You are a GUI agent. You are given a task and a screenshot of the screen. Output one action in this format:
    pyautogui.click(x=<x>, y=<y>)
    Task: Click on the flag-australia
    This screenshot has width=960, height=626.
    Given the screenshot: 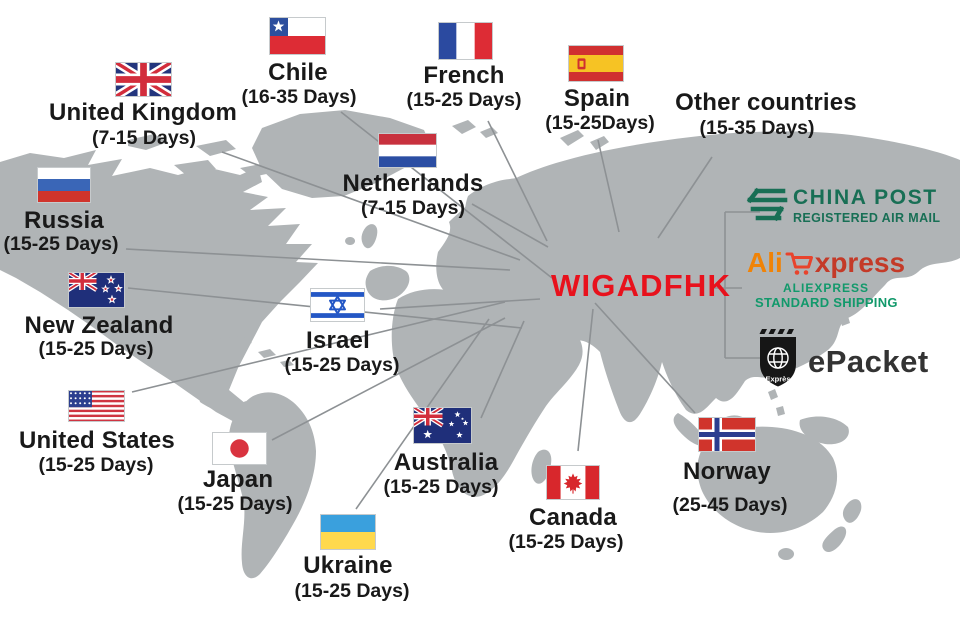 What is the action you would take?
    pyautogui.click(x=442, y=425)
    